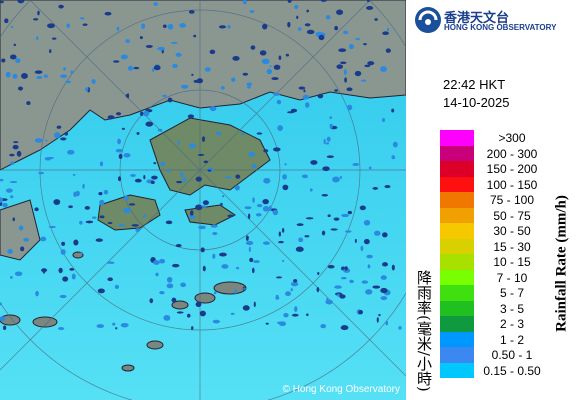  What do you see at coordinates (512, 215) in the screenshot?
I see `legend-label: 50 - 75` at bounding box center [512, 215].